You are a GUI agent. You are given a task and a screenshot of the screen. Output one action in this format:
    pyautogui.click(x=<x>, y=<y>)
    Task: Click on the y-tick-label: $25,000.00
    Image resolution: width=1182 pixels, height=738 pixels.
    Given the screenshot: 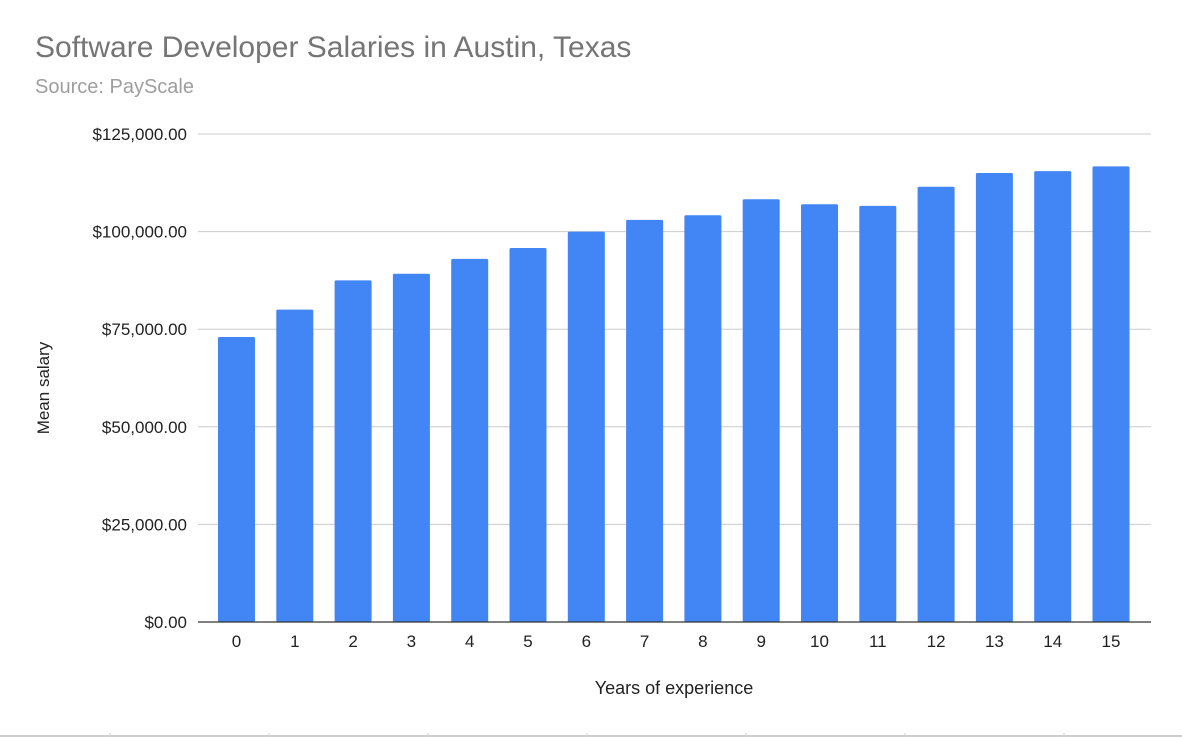 What is the action you would take?
    pyautogui.click(x=144, y=524)
    